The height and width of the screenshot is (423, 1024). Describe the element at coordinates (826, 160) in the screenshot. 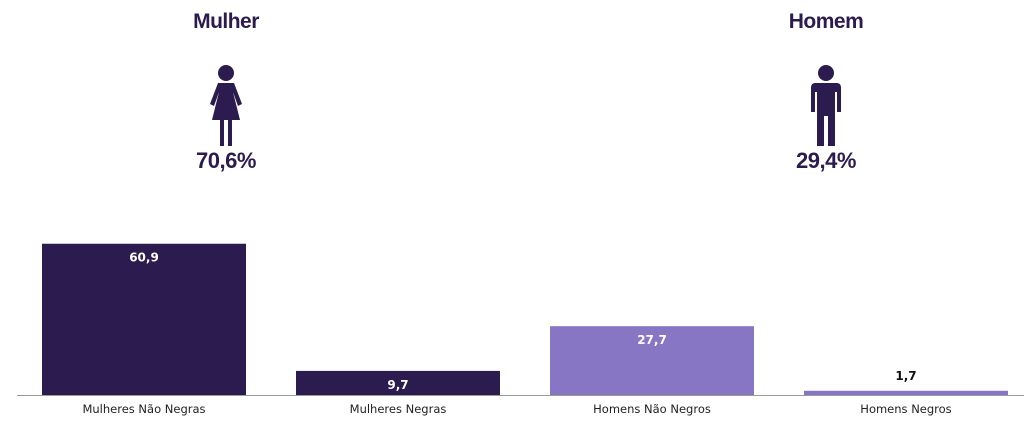

I see `male-percent: 29,4%` at that location.